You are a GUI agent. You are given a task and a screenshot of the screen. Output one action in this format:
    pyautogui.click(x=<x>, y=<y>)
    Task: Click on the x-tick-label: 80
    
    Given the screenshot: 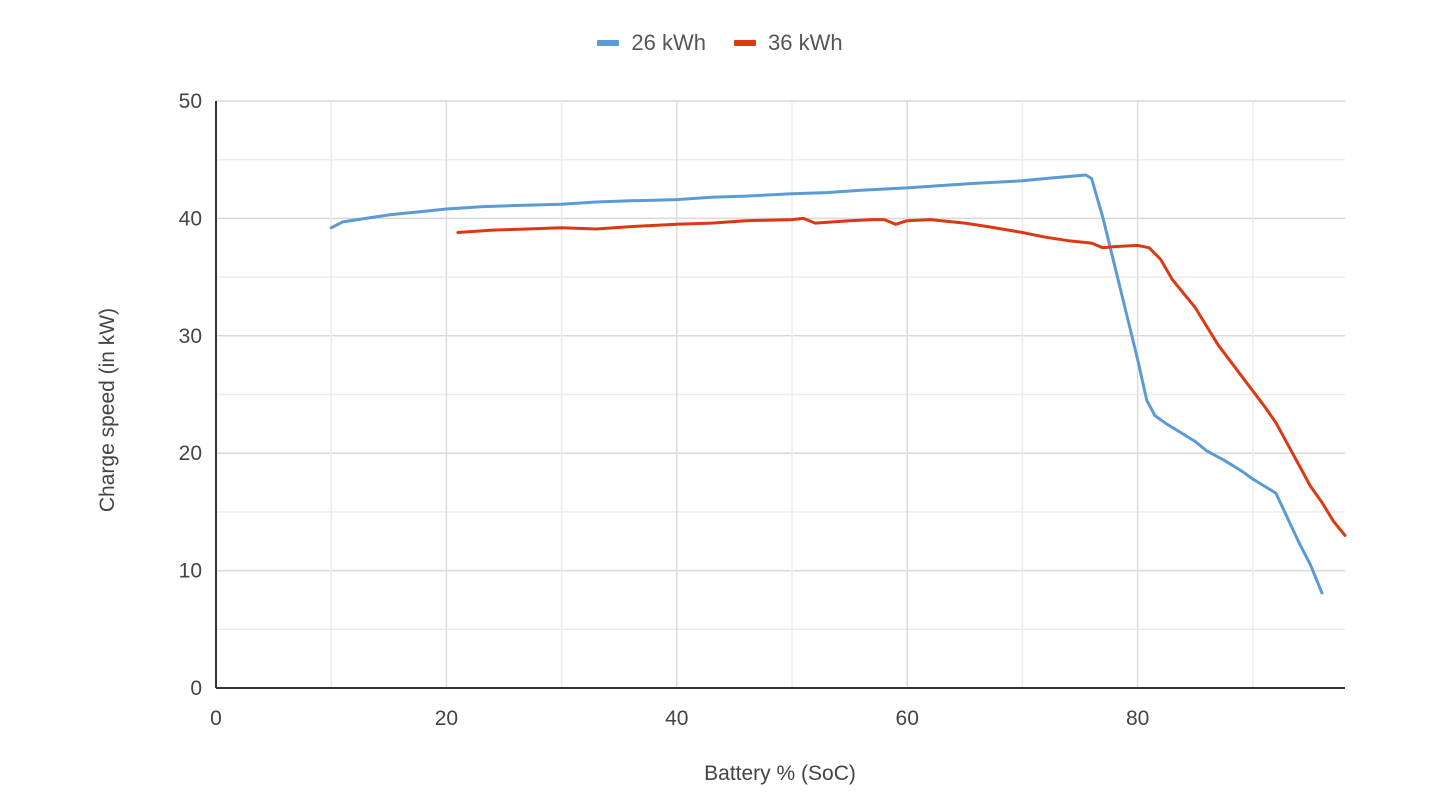 What is the action you would take?
    pyautogui.click(x=1137, y=718)
    